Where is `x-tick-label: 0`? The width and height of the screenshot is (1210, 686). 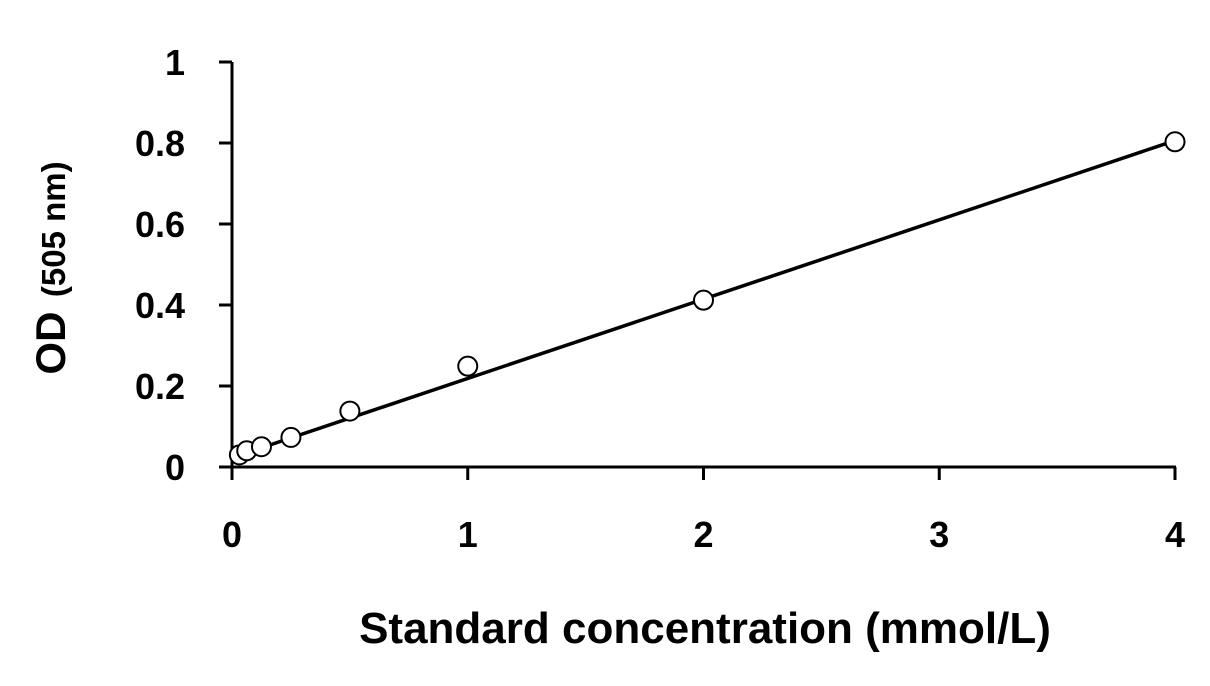 x-tick-label: 0 is located at coordinates (232, 534).